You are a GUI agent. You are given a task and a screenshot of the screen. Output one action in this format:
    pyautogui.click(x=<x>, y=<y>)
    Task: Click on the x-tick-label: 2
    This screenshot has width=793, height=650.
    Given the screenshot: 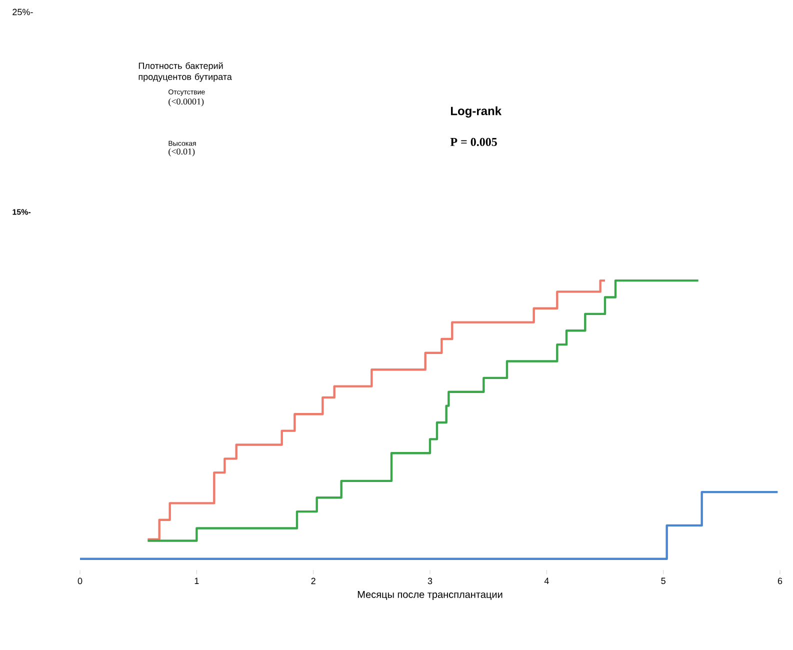 What is the action you would take?
    pyautogui.click(x=313, y=581)
    